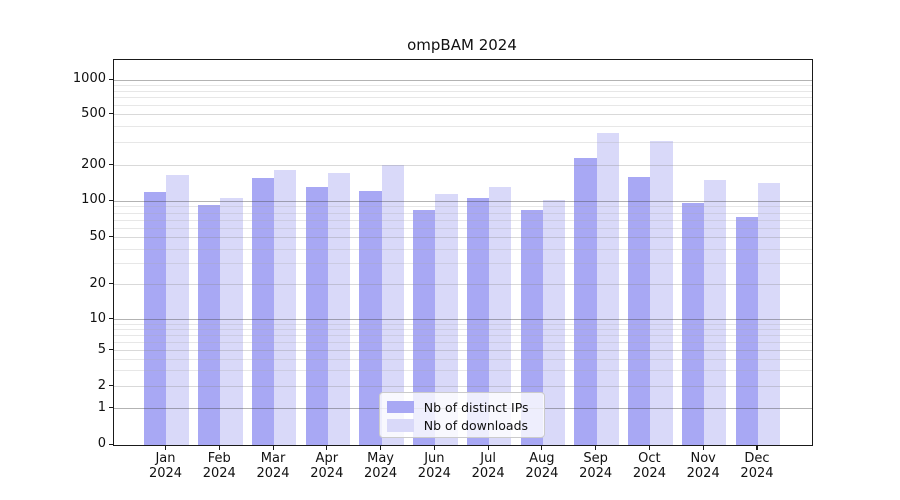 Image resolution: width=900 pixels, height=500 pixels. I want to click on y-tick-label: 5, so click(101, 349).